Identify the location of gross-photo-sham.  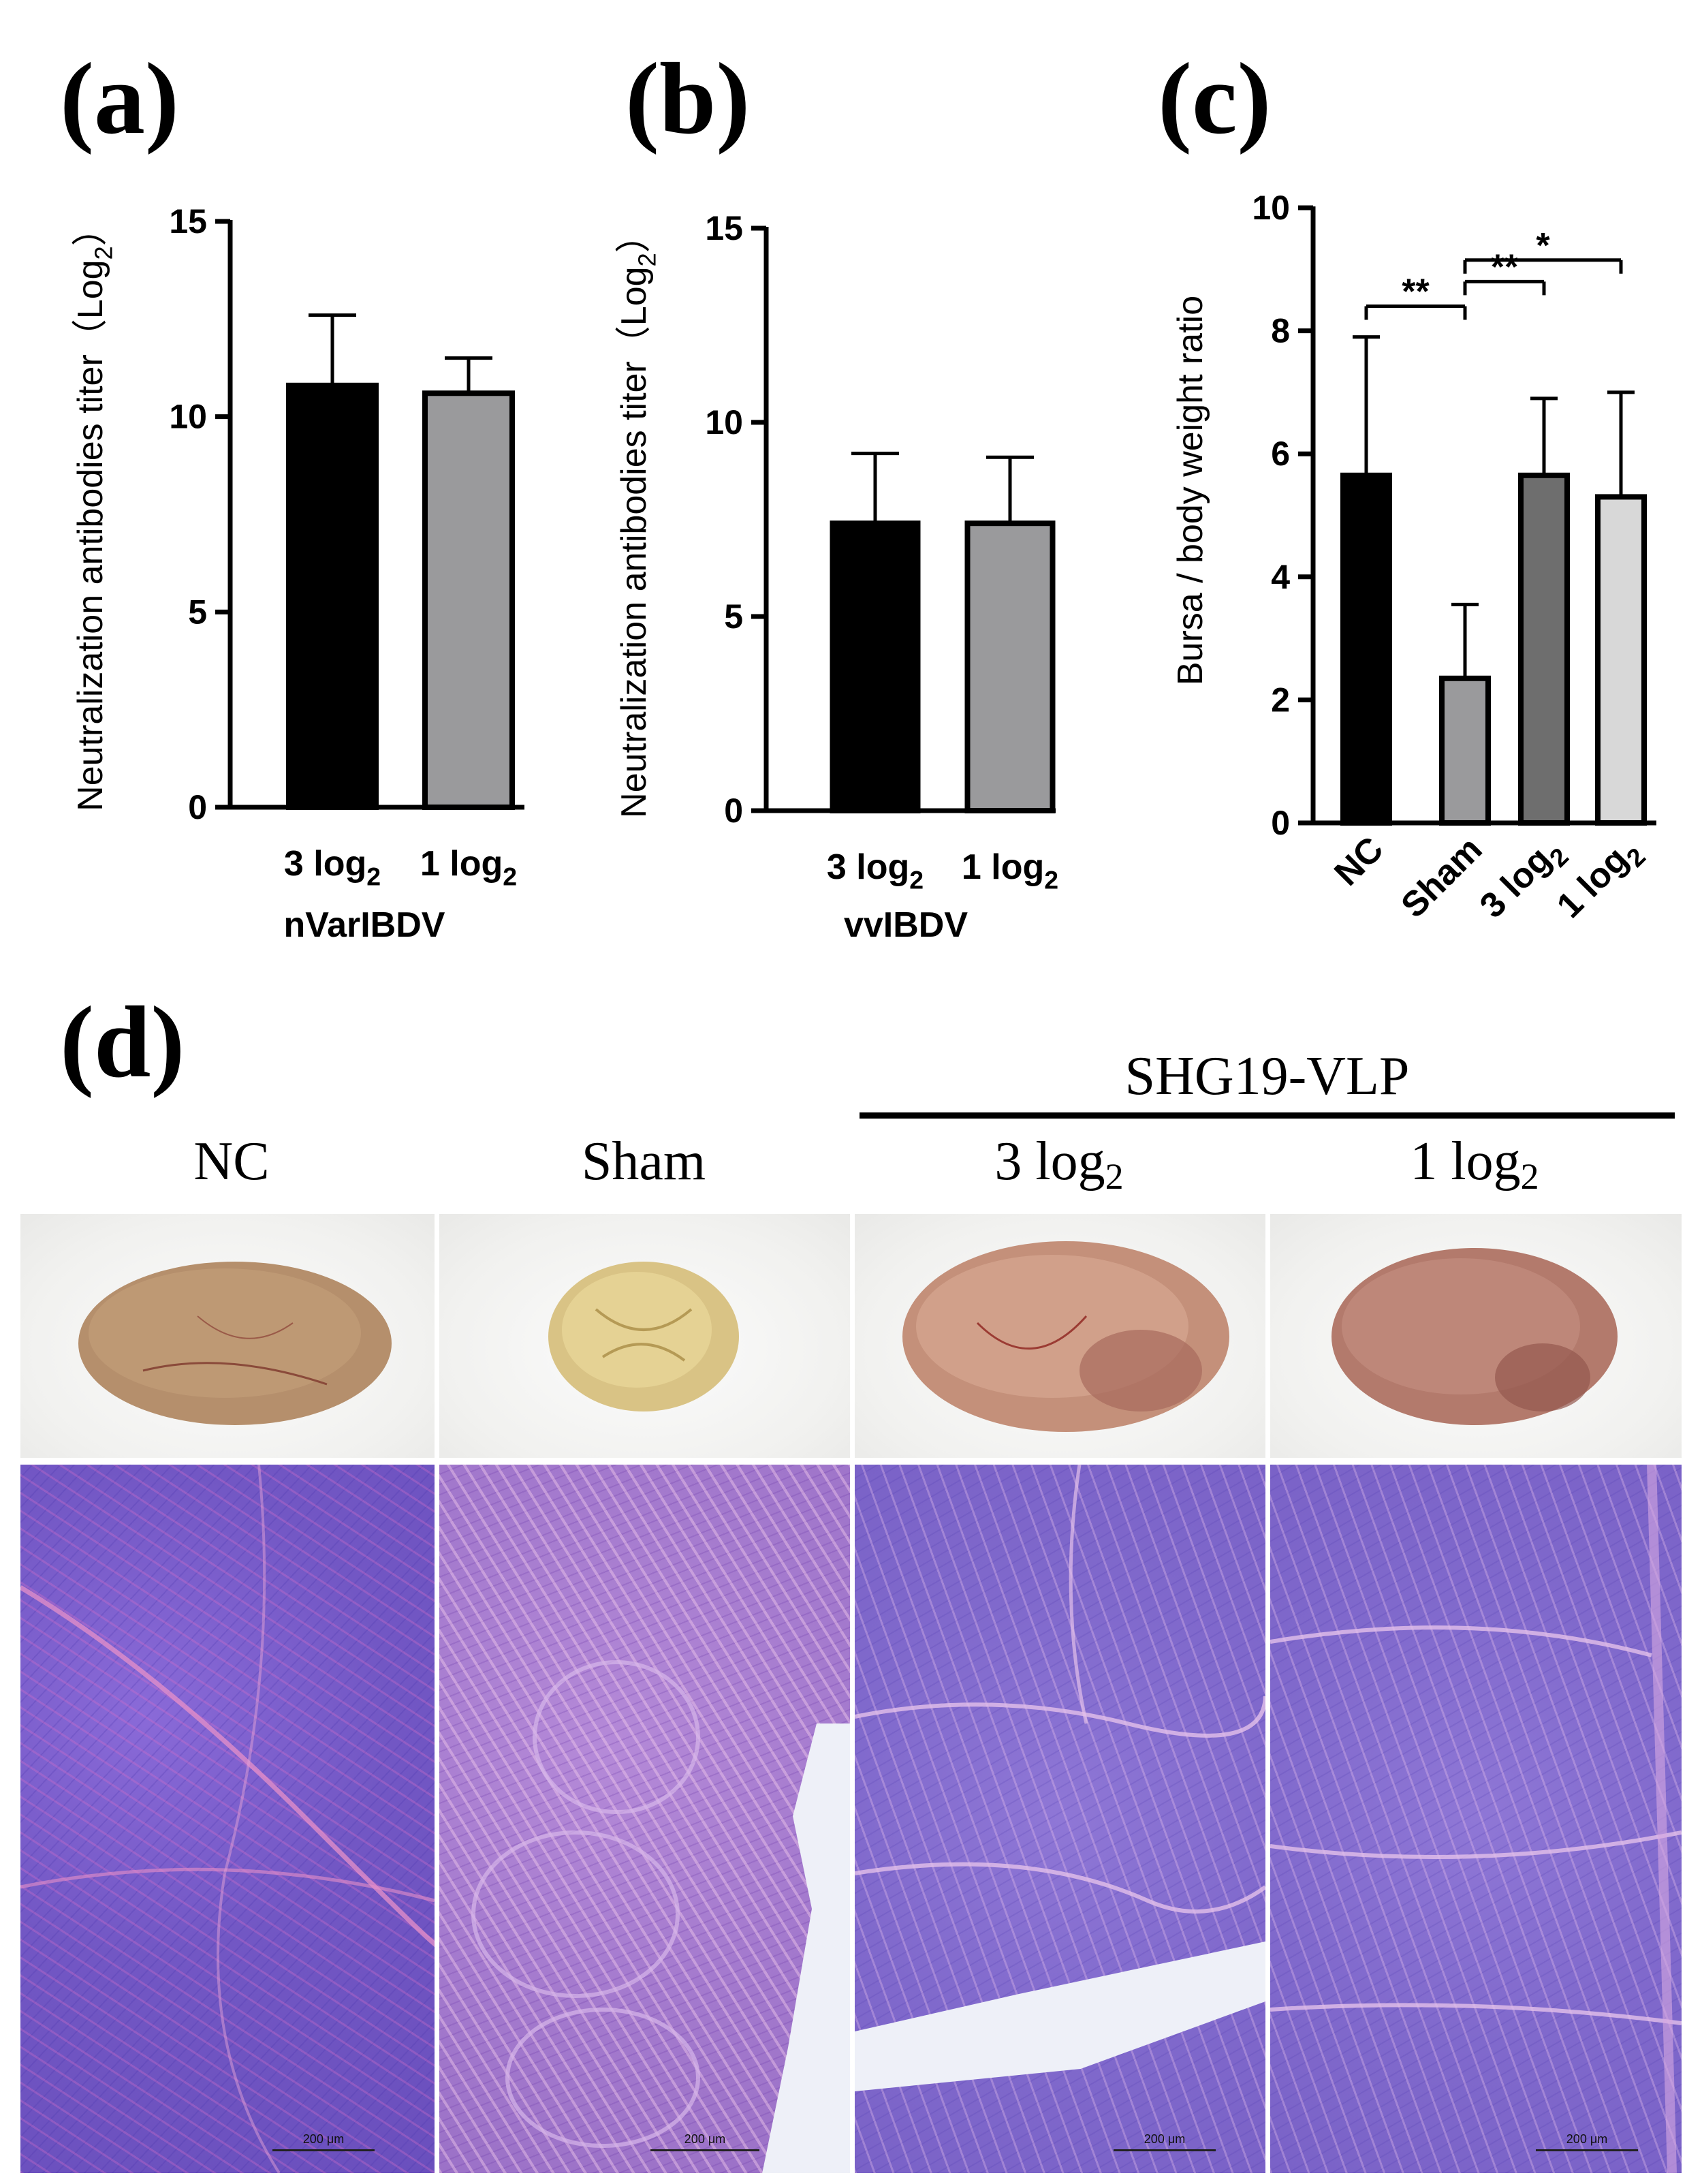
(644, 1336).